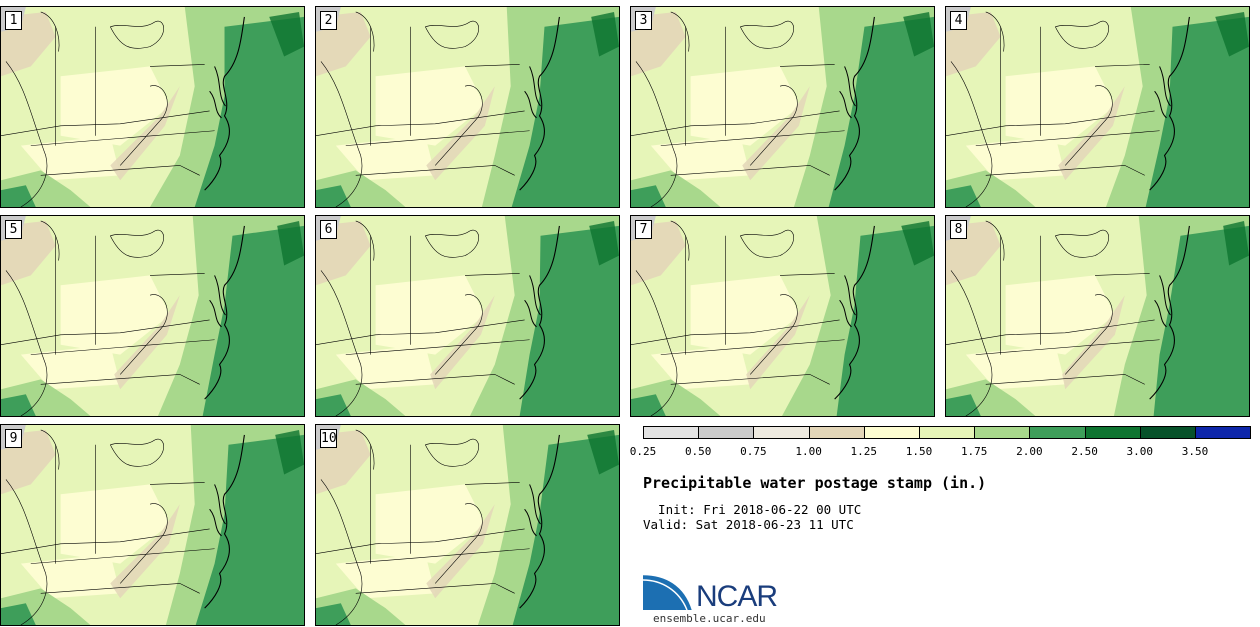 The image size is (1260, 627). I want to click on panel-number: 6, so click(328, 229).